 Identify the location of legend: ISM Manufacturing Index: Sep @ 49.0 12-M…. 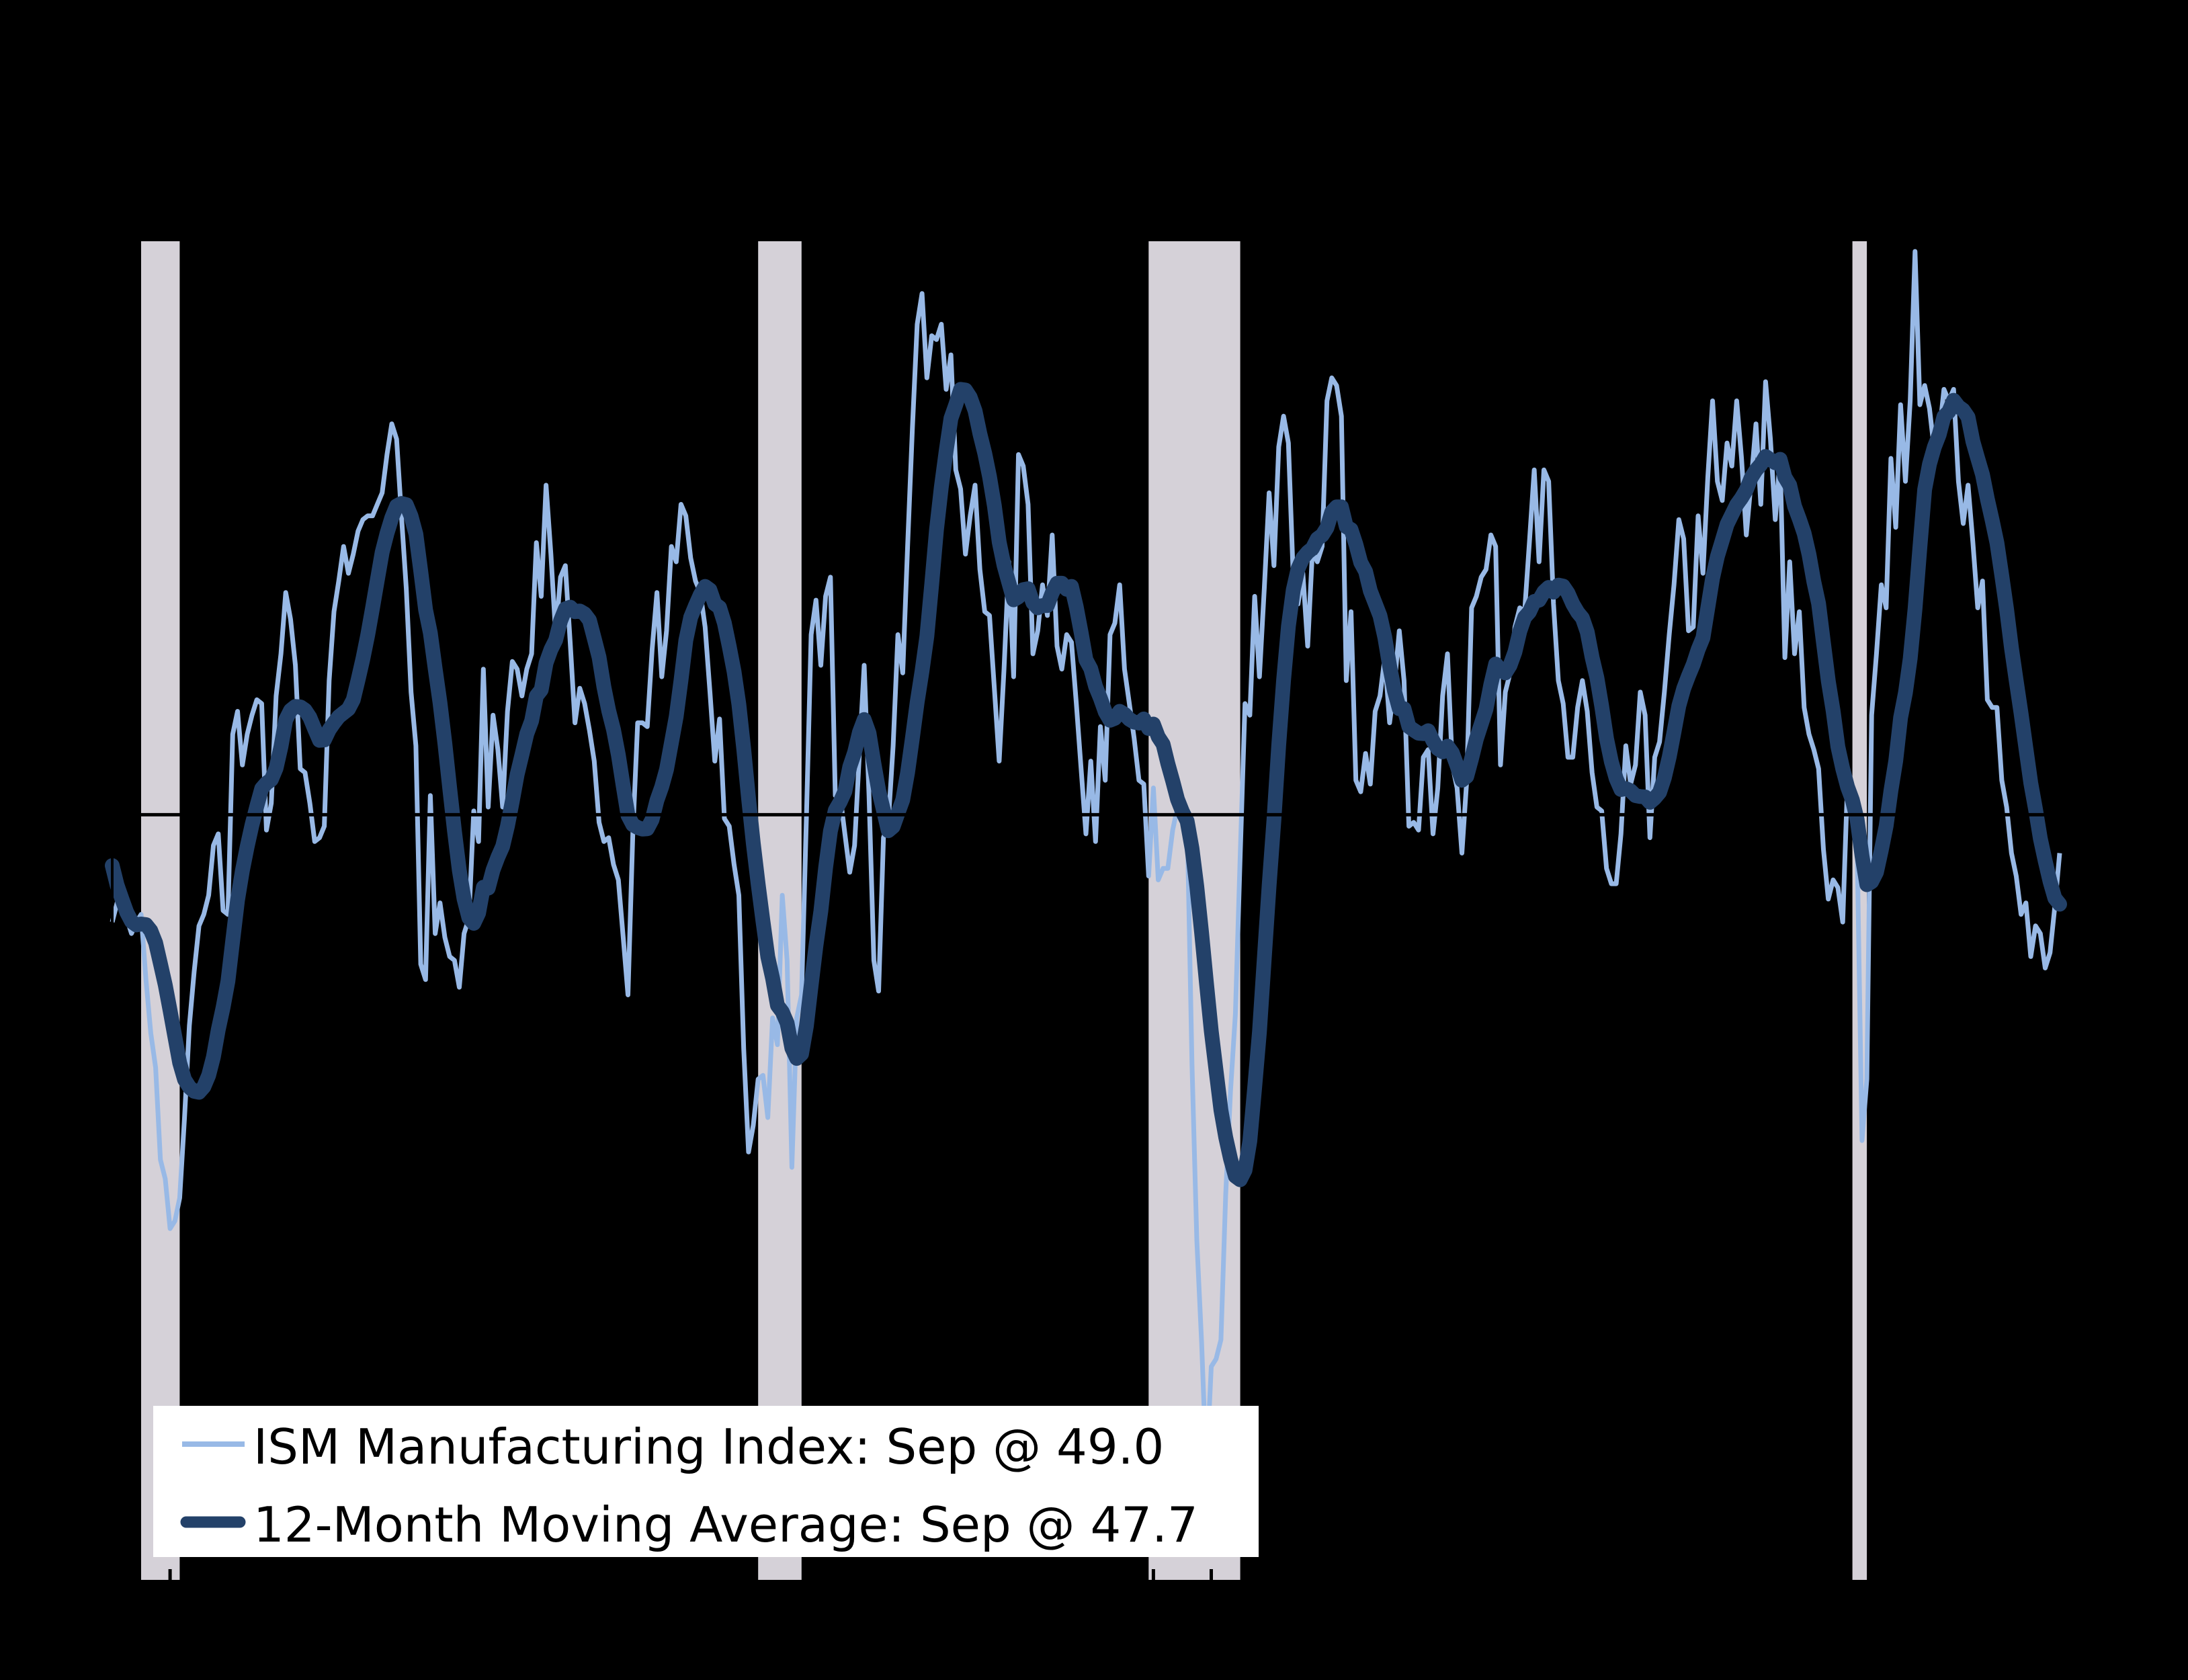
(706, 1482).